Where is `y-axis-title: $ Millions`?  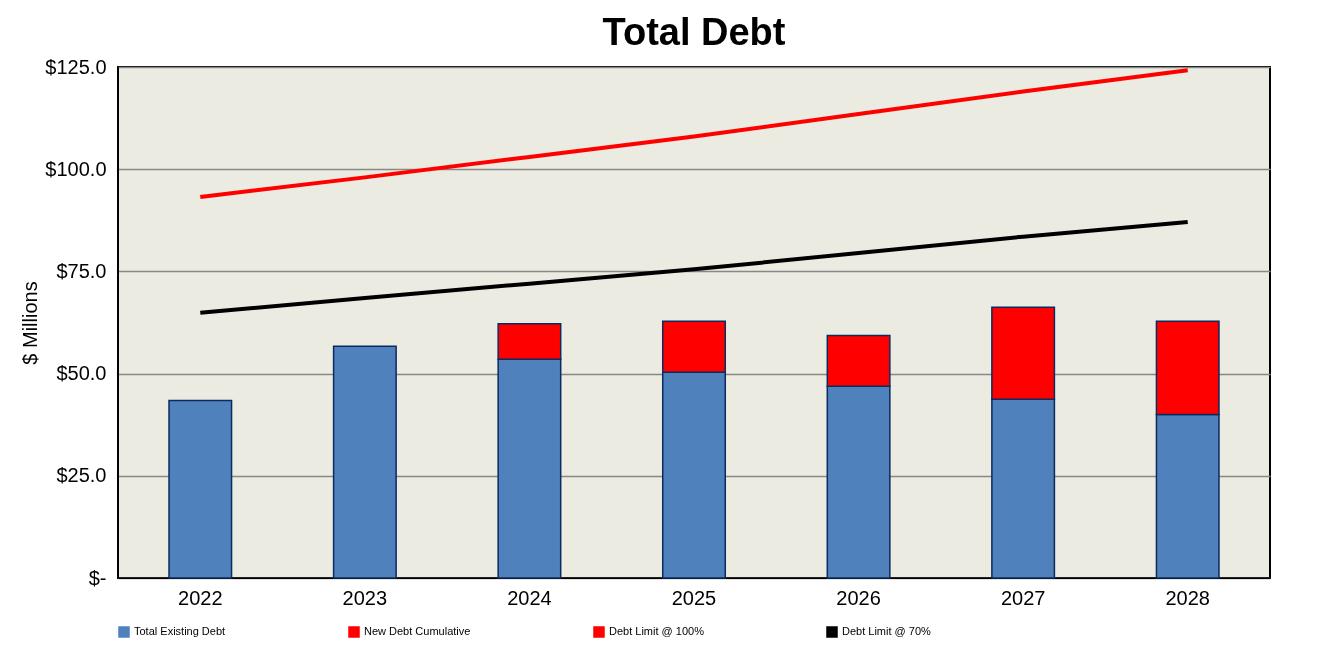
y-axis-title: $ Millions is located at coordinates (30, 323).